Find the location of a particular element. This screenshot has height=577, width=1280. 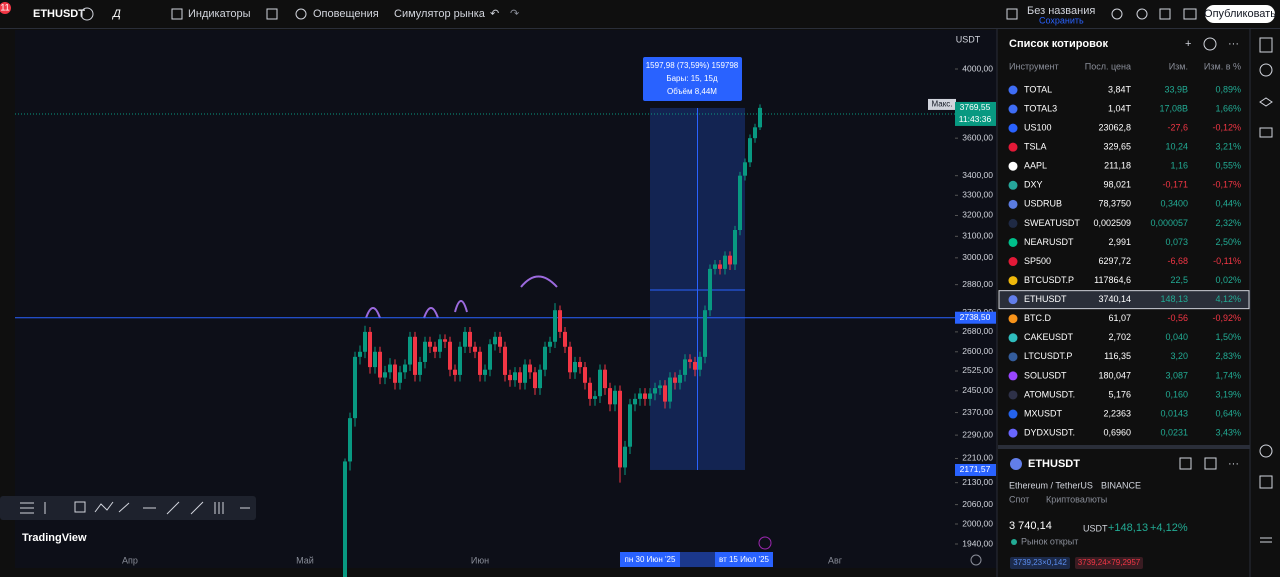

event-icon is located at coordinates (765, 543).